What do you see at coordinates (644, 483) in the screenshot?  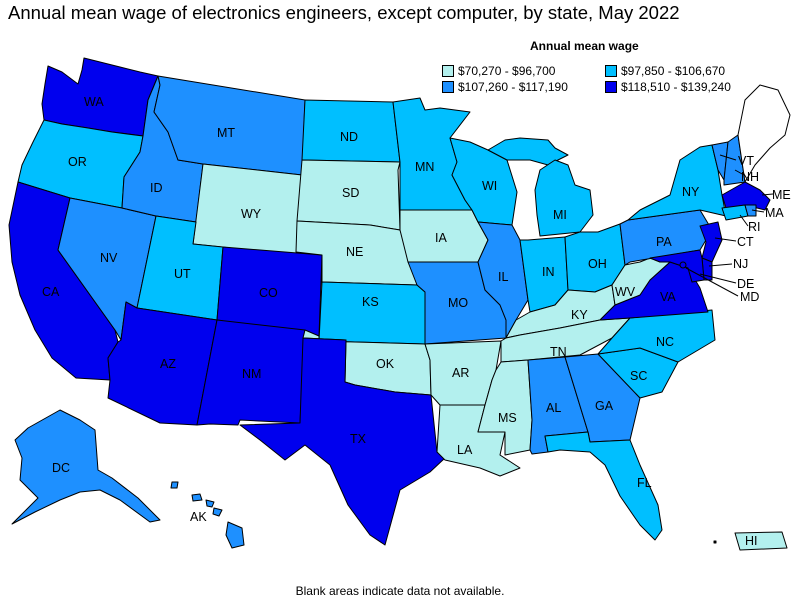 I see `state-label: FL` at bounding box center [644, 483].